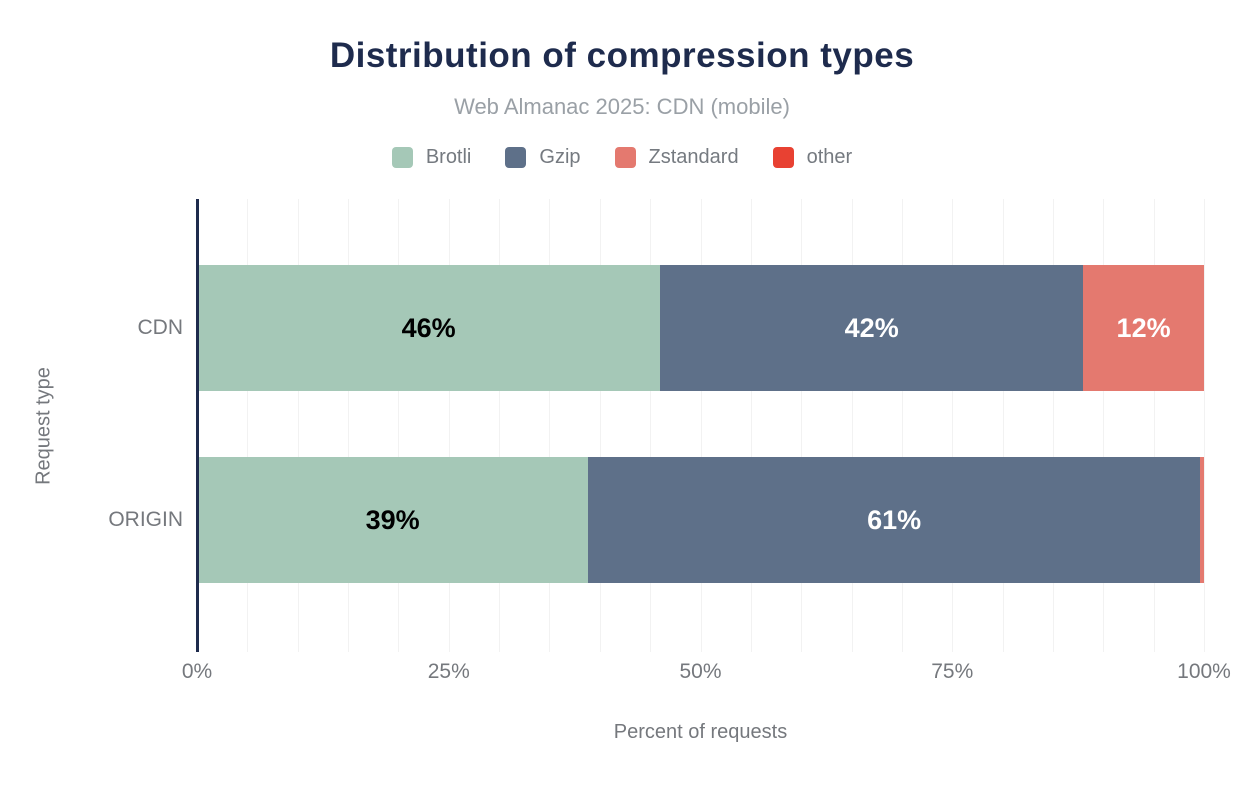 The width and height of the screenshot is (1244, 786). What do you see at coordinates (1204, 671) in the screenshot?
I see `x-tick-label: 100%` at bounding box center [1204, 671].